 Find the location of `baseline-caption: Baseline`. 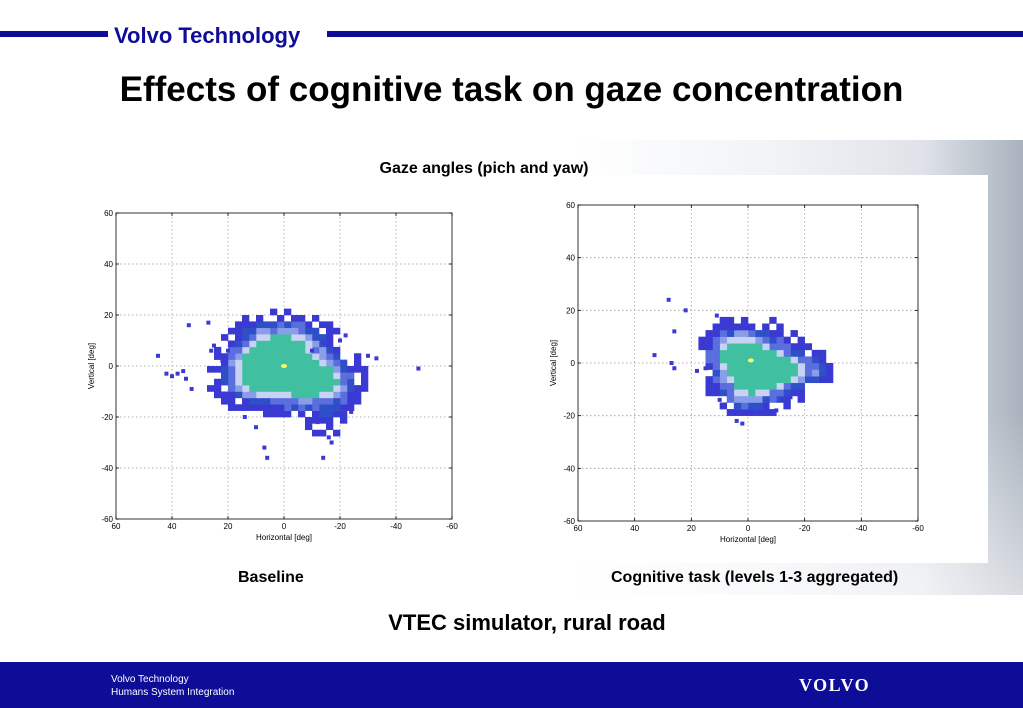

baseline-caption: Baseline is located at coordinates (271, 577).